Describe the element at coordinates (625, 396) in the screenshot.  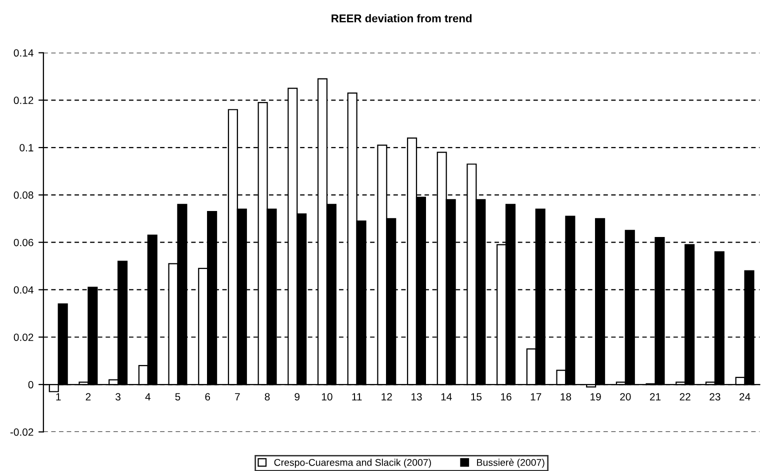
I see `x-tick-label: 20` at that location.